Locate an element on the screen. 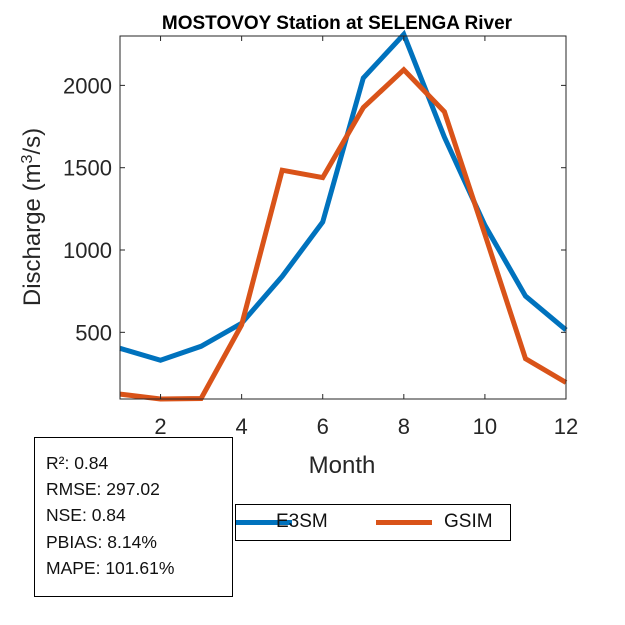 Image resolution: width=625 pixels, height=625 pixels. legend-swatch-e3sm is located at coordinates (264, 522).